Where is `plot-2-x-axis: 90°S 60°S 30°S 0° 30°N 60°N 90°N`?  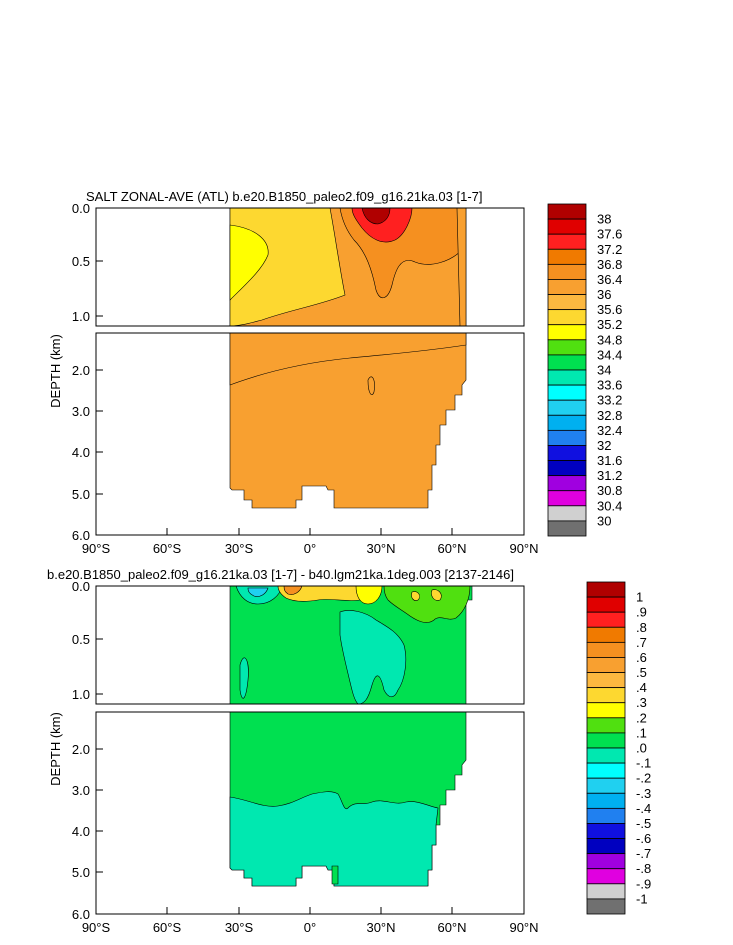
plot-2-x-axis: 90°S 60°S 30°S 0° 30°N 60°N 90°N is located at coordinates (310, 921).